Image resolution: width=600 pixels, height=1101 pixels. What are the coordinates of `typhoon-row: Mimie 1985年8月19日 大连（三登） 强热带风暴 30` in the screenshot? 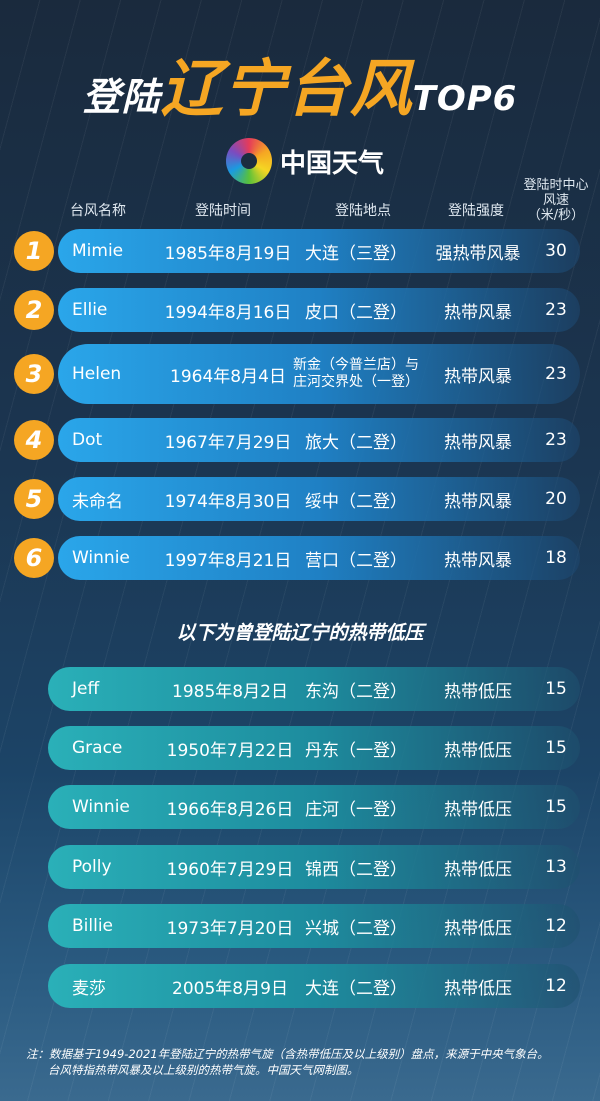 It's located at (319, 251).